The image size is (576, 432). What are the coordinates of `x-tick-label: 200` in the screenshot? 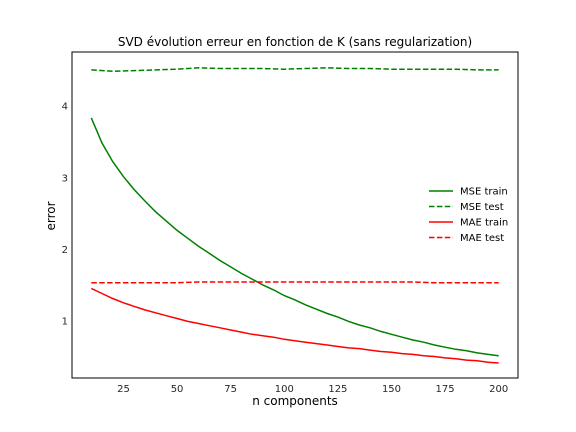 It's located at (498, 389).